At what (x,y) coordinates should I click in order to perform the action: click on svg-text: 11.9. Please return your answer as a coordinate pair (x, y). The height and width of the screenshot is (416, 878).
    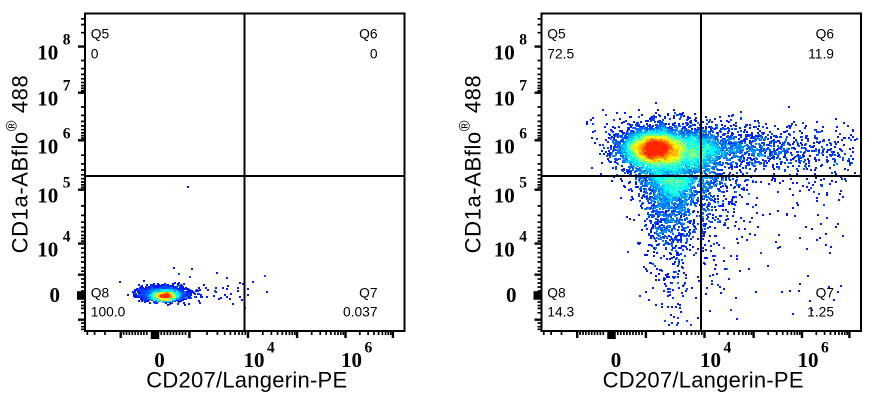
    Looking at the image, I should click on (821, 53).